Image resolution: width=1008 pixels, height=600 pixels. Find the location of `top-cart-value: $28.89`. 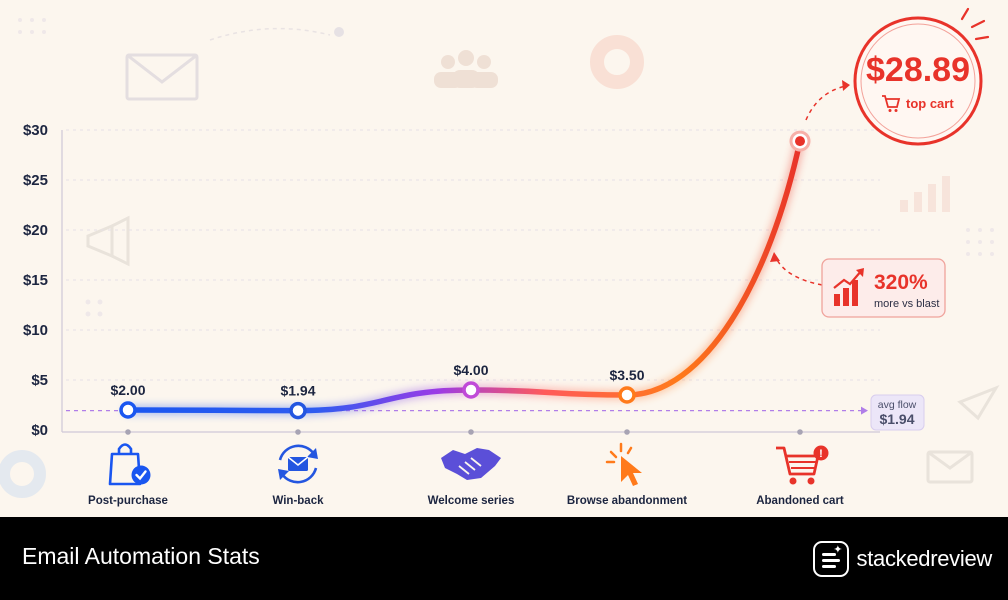

top-cart-value: $28.89 is located at coordinates (918, 70).